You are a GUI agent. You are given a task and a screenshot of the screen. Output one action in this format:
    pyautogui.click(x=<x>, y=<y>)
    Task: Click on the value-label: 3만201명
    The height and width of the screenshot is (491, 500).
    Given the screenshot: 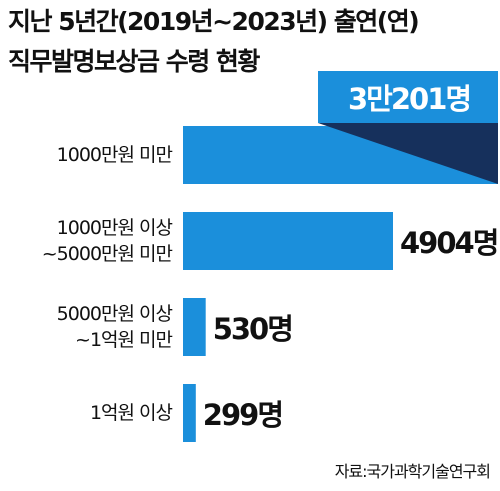 What is the action you would take?
    pyautogui.click(x=410, y=99)
    